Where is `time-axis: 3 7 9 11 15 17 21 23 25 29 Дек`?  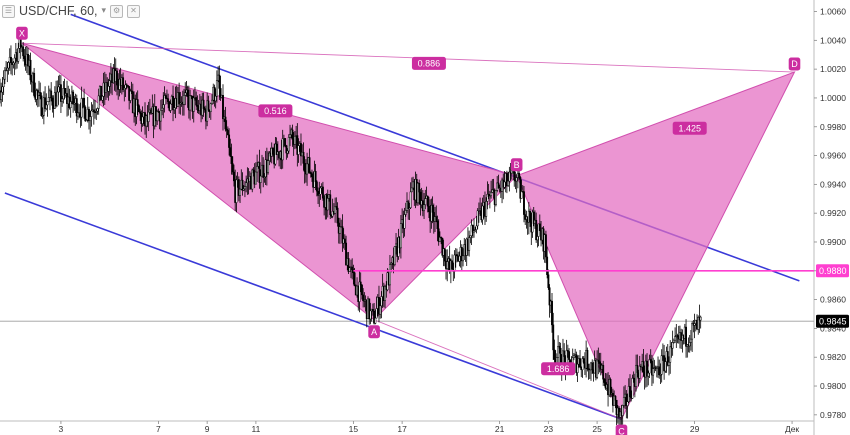
time-axis: 3 7 9 11 15 17 21 23 25 29 Дек is located at coordinates (429, 427).